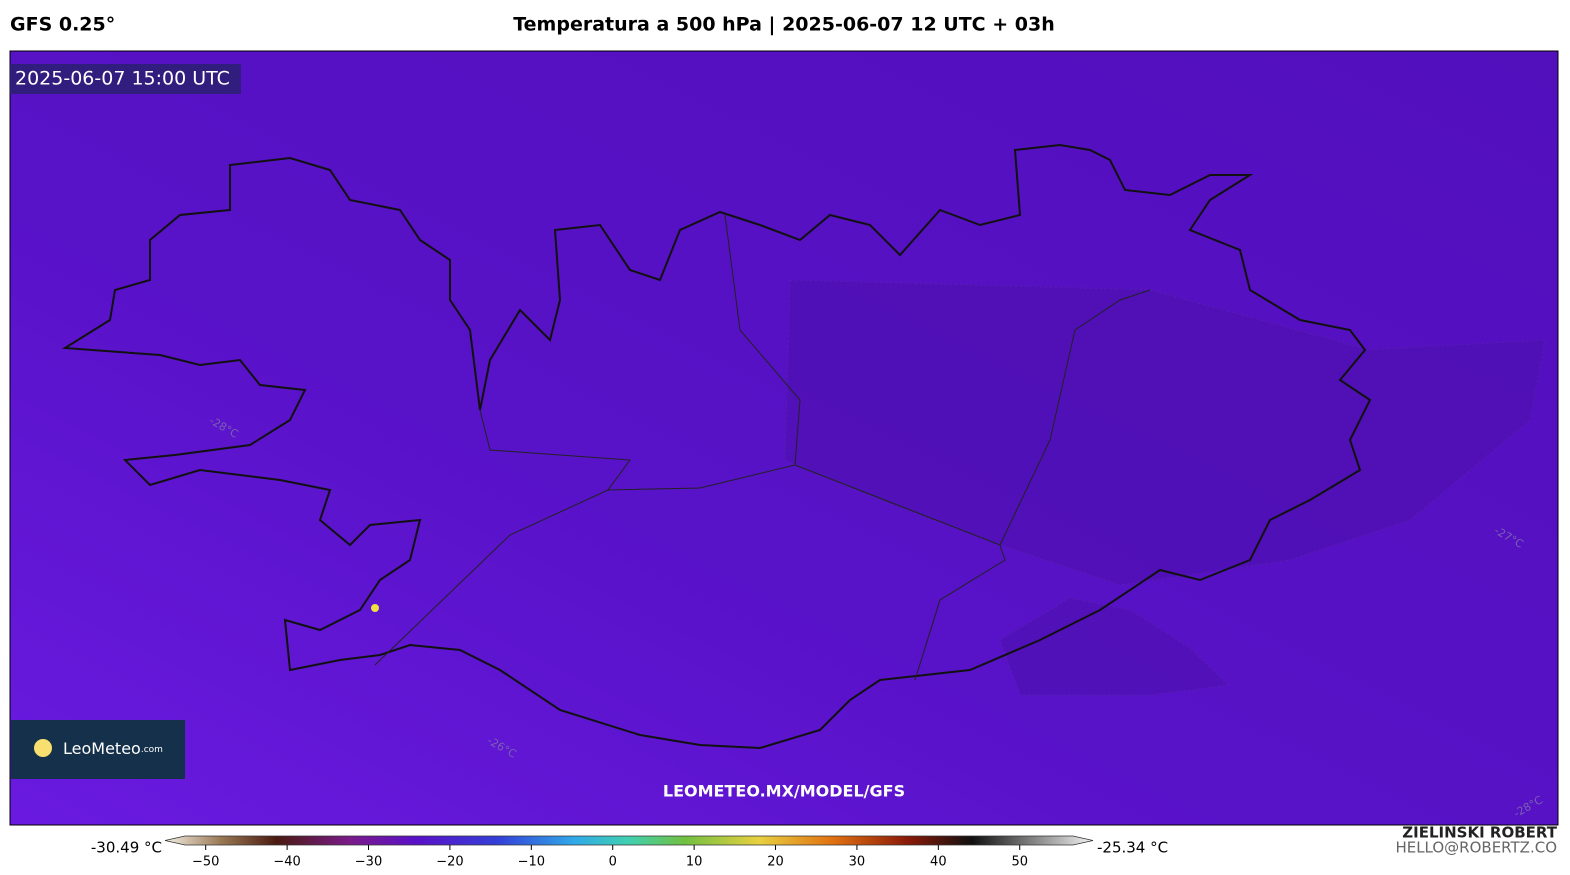 This screenshot has height=875, width=1570. Describe the element at coordinates (375, 608) in the screenshot. I see `city-marker` at that location.